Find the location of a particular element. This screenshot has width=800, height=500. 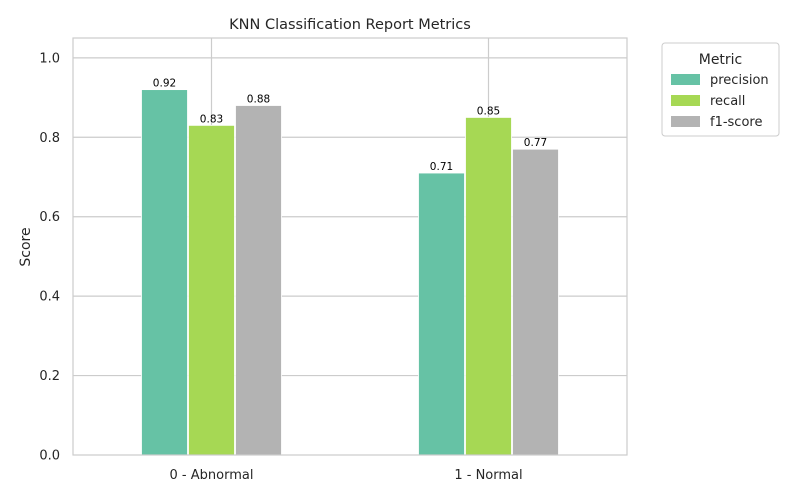

chart-title: KNN Classification Report Metrics is located at coordinates (350, 25).